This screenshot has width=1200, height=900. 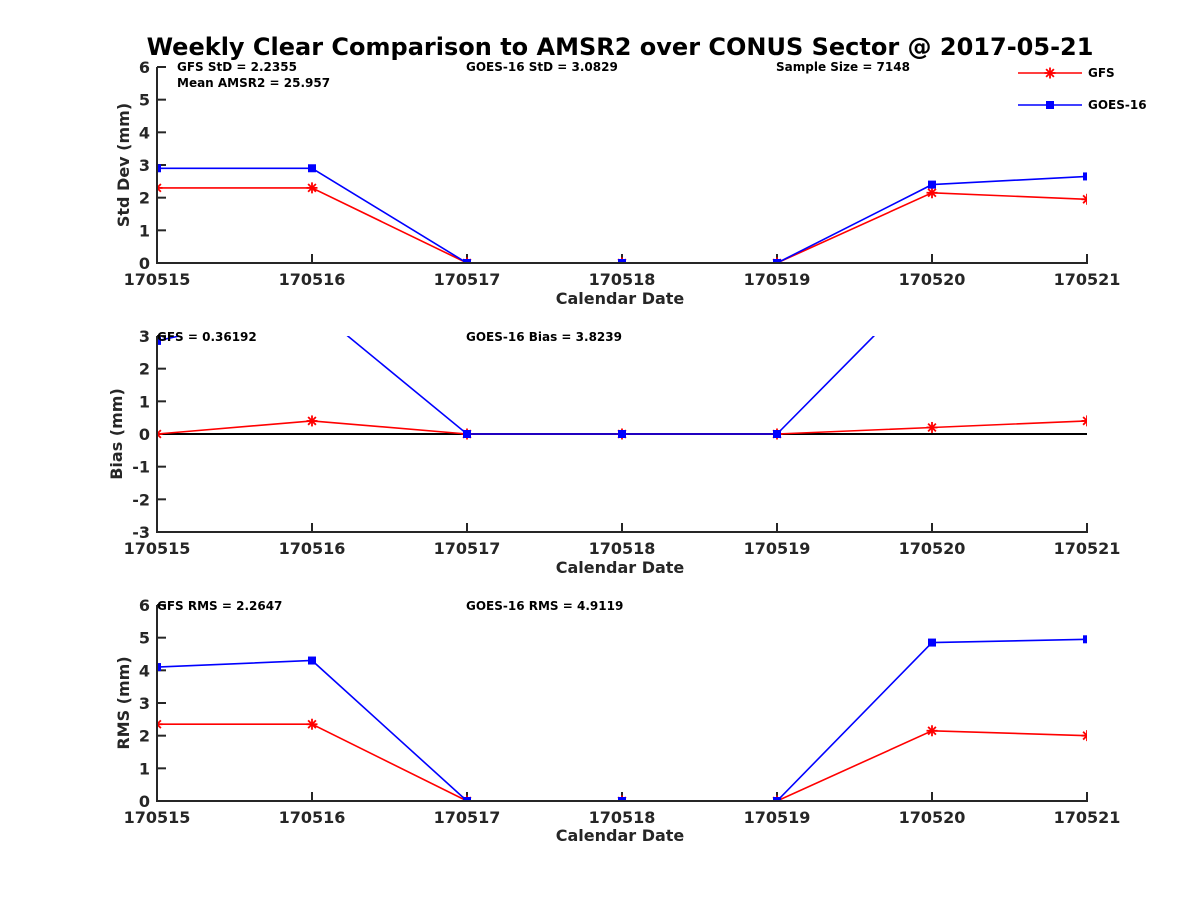 I want to click on rms-y-tick-label: 2, so click(x=144, y=736).